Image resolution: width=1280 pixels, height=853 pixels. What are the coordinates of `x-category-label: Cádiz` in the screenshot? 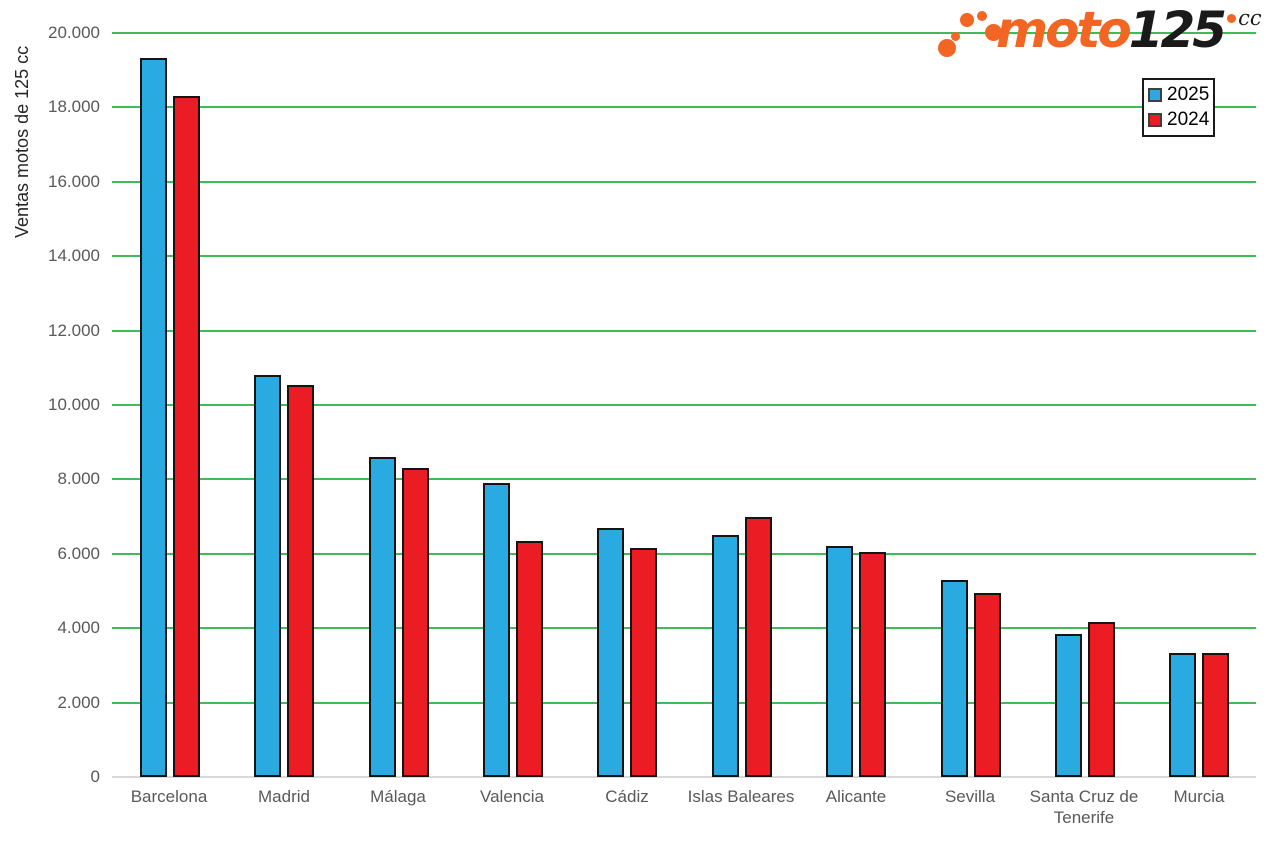 It's located at (627, 796).